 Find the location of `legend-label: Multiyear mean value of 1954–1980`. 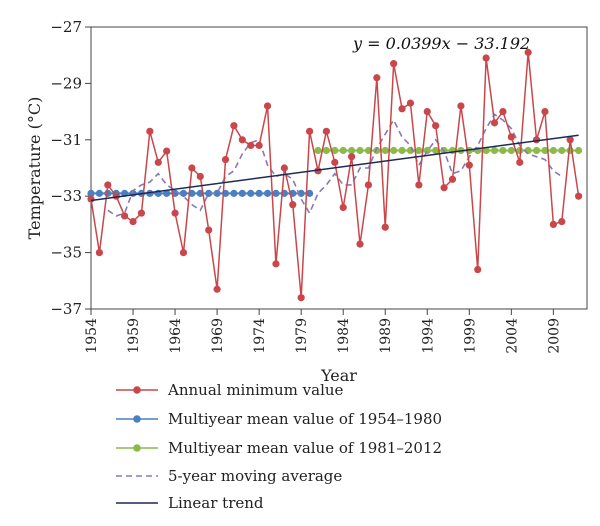

legend-label: Multiyear mean value of 1954–1980 is located at coordinates (305, 419).